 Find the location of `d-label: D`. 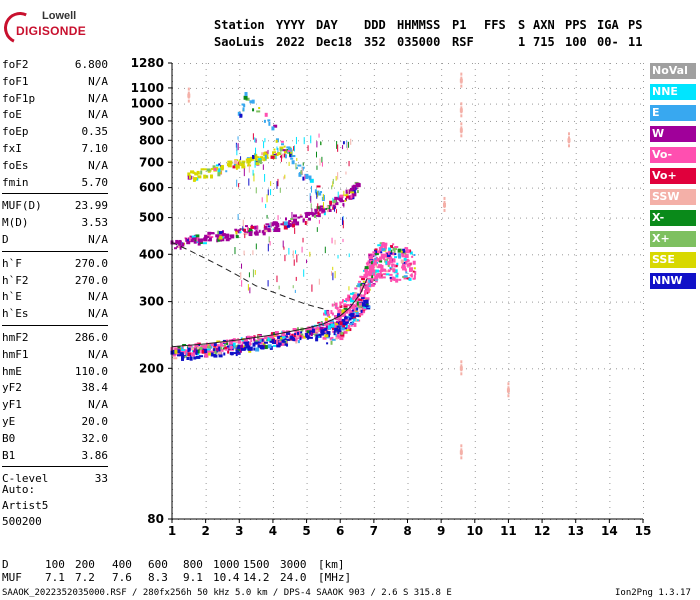

d-label: D is located at coordinates (5, 564).